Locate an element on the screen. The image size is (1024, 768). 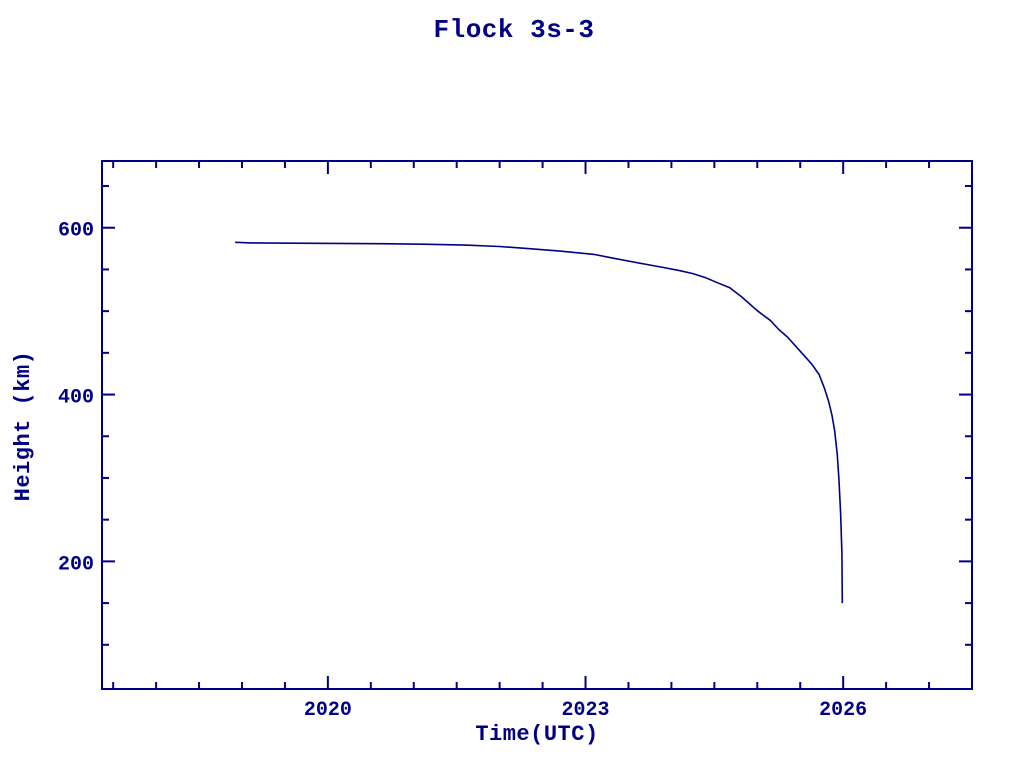
x-axis-label: Time(UTC) is located at coordinates (536, 734).